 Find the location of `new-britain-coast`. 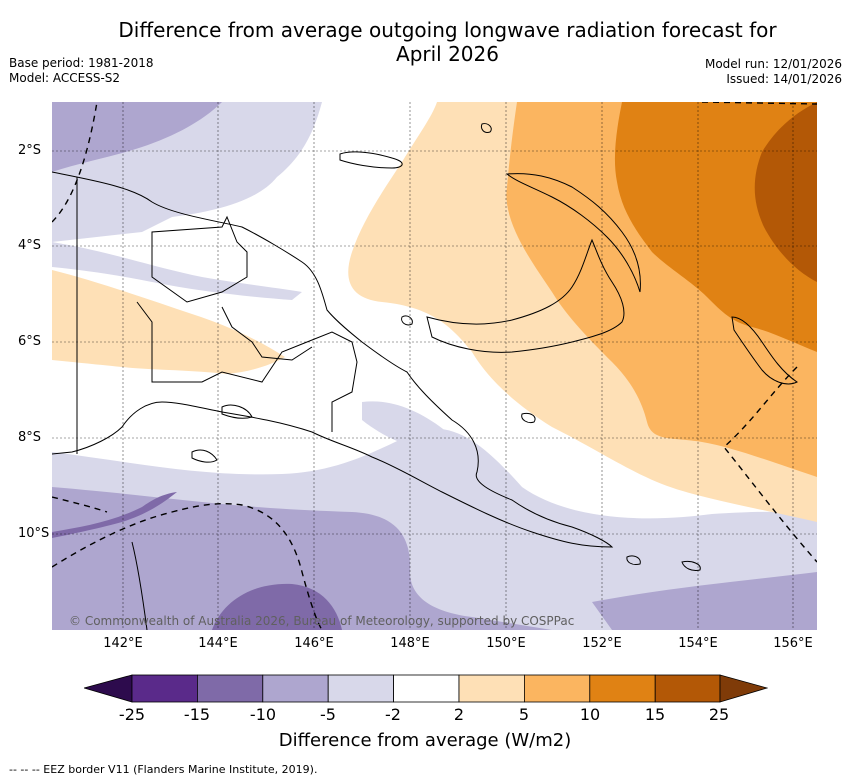

new-britain-coast is located at coordinates (525, 295).